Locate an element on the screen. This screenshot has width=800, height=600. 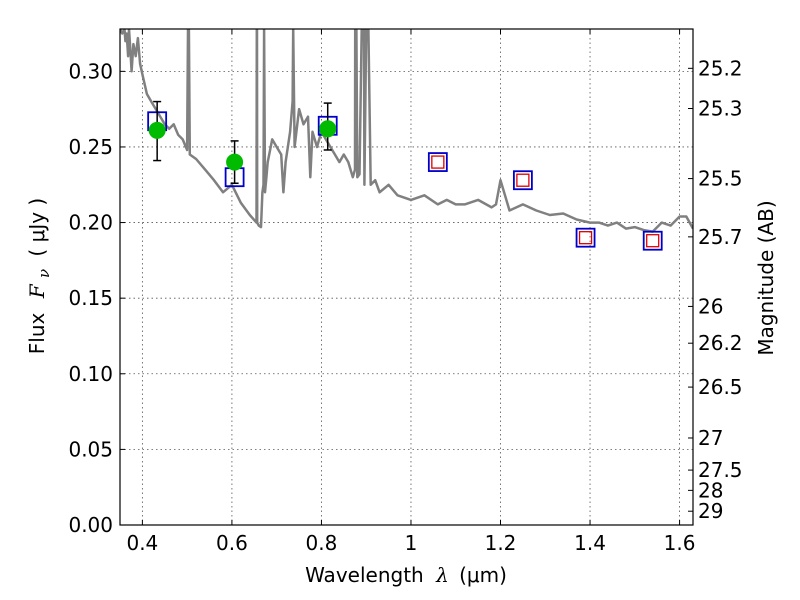
right-tick-label: 25.7 is located at coordinates (720, 237).